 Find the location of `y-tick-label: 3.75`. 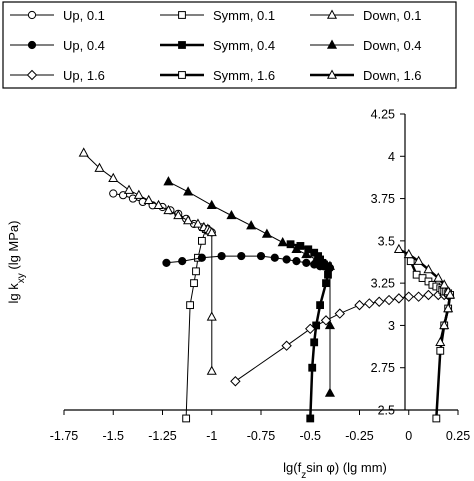

y-tick-label: 3.75 is located at coordinates (383, 199).